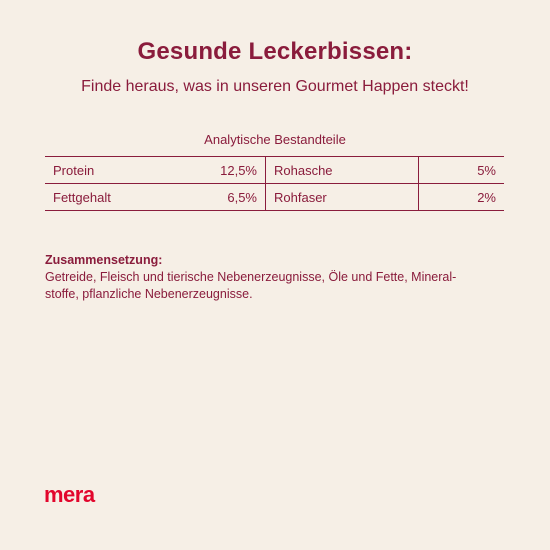 The image size is (550, 550). I want to click on table-row: Protein 12,5% Rohasche 5%, so click(274, 170).